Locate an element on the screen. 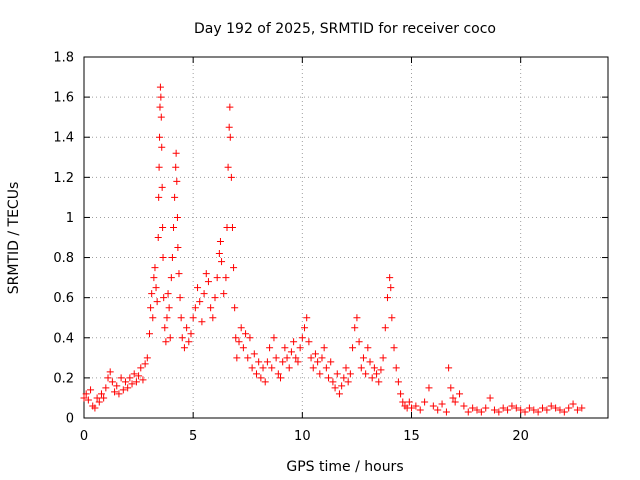 The image size is (640, 480). y-tick-label: 1.6 is located at coordinates (63, 98).